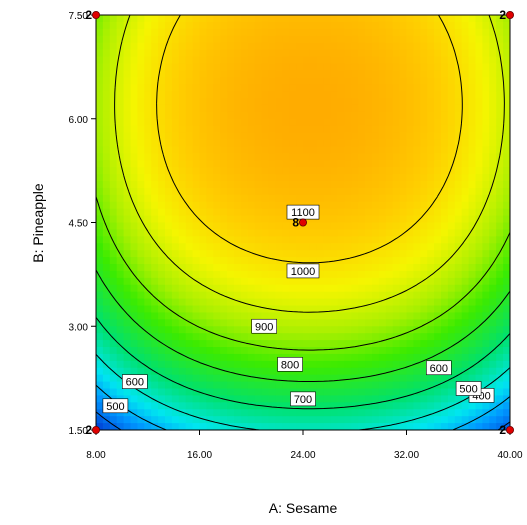 This screenshot has height=525, width=527. What do you see at coordinates (79, 431) in the screenshot?
I see `y-tick-label: 1.50` at bounding box center [79, 431].